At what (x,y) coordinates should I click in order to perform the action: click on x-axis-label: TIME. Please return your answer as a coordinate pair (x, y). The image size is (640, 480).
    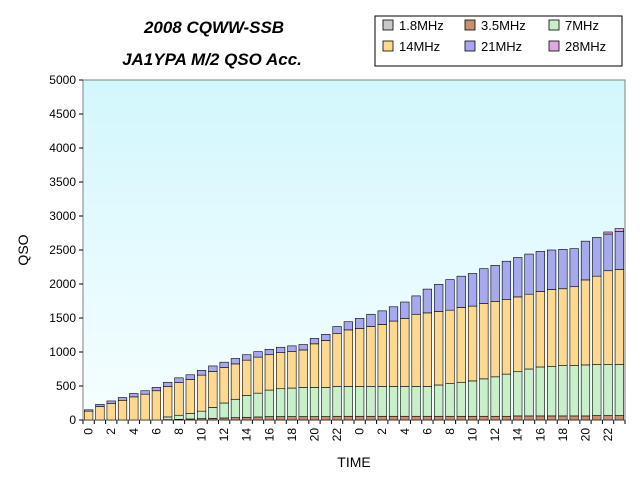
    Looking at the image, I should click on (353, 462).